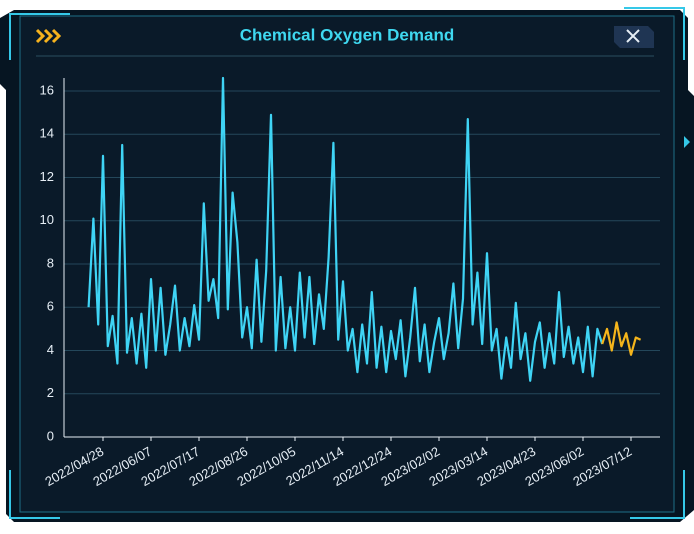 This screenshot has height=534, width=694. What do you see at coordinates (50, 262) in the screenshot?
I see `y-tick-label: 8` at bounding box center [50, 262].